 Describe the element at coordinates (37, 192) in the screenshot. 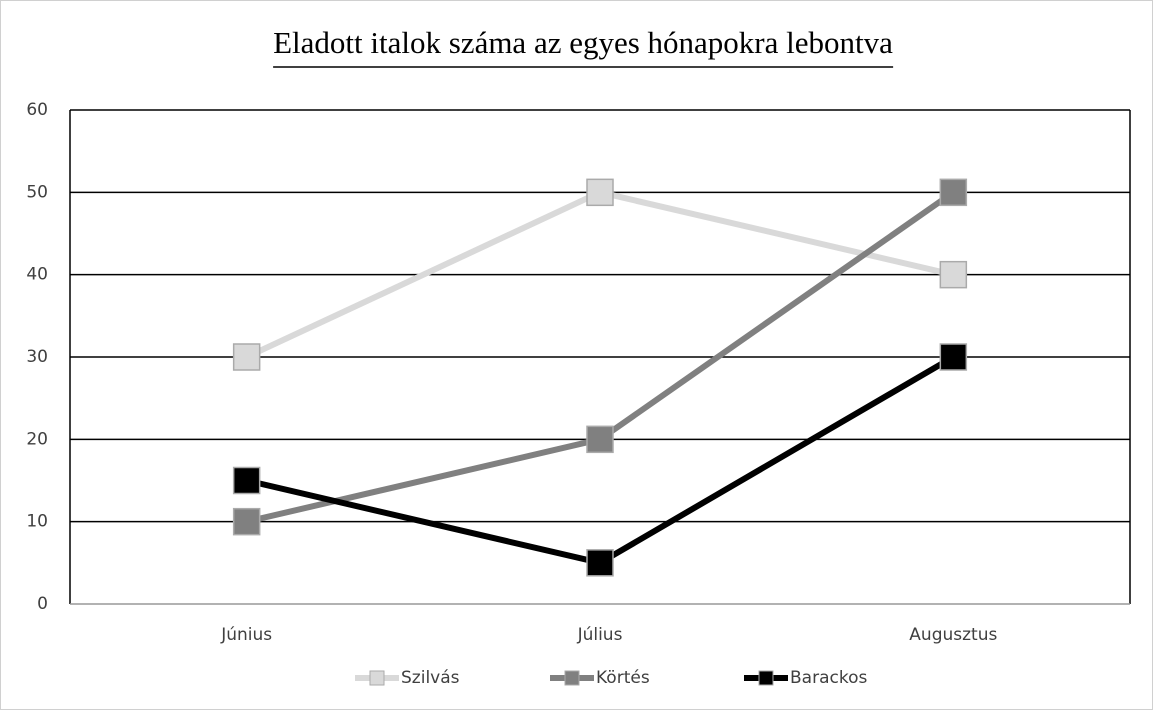

I see `y-tick-label: 50` at that location.